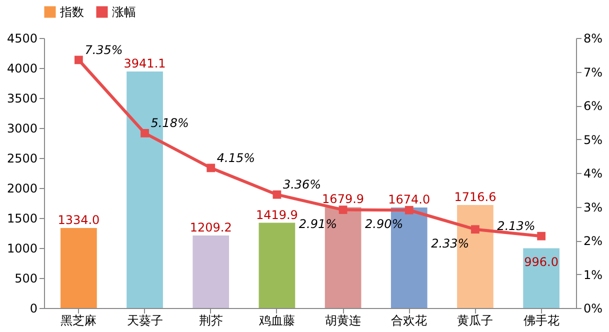 The height and width of the screenshot is (332, 609). I want to click on data-label: 996.0, so click(541, 262).